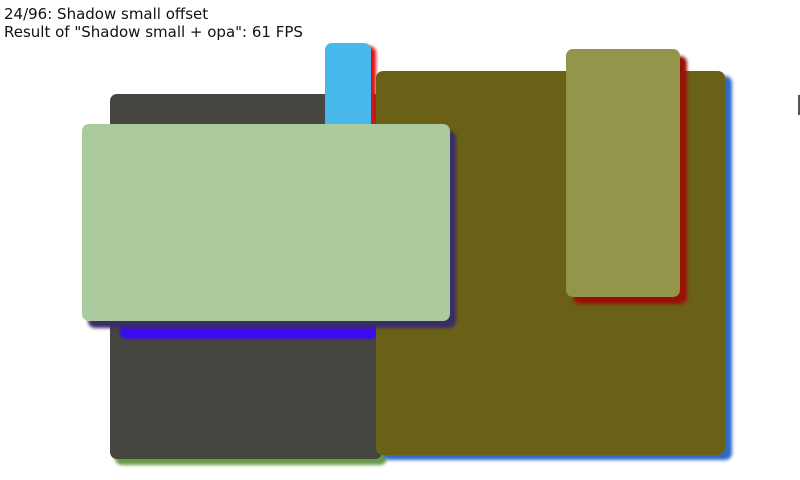 This screenshot has width=800, height=480. I want to click on khaki-rect, so click(623, 173).